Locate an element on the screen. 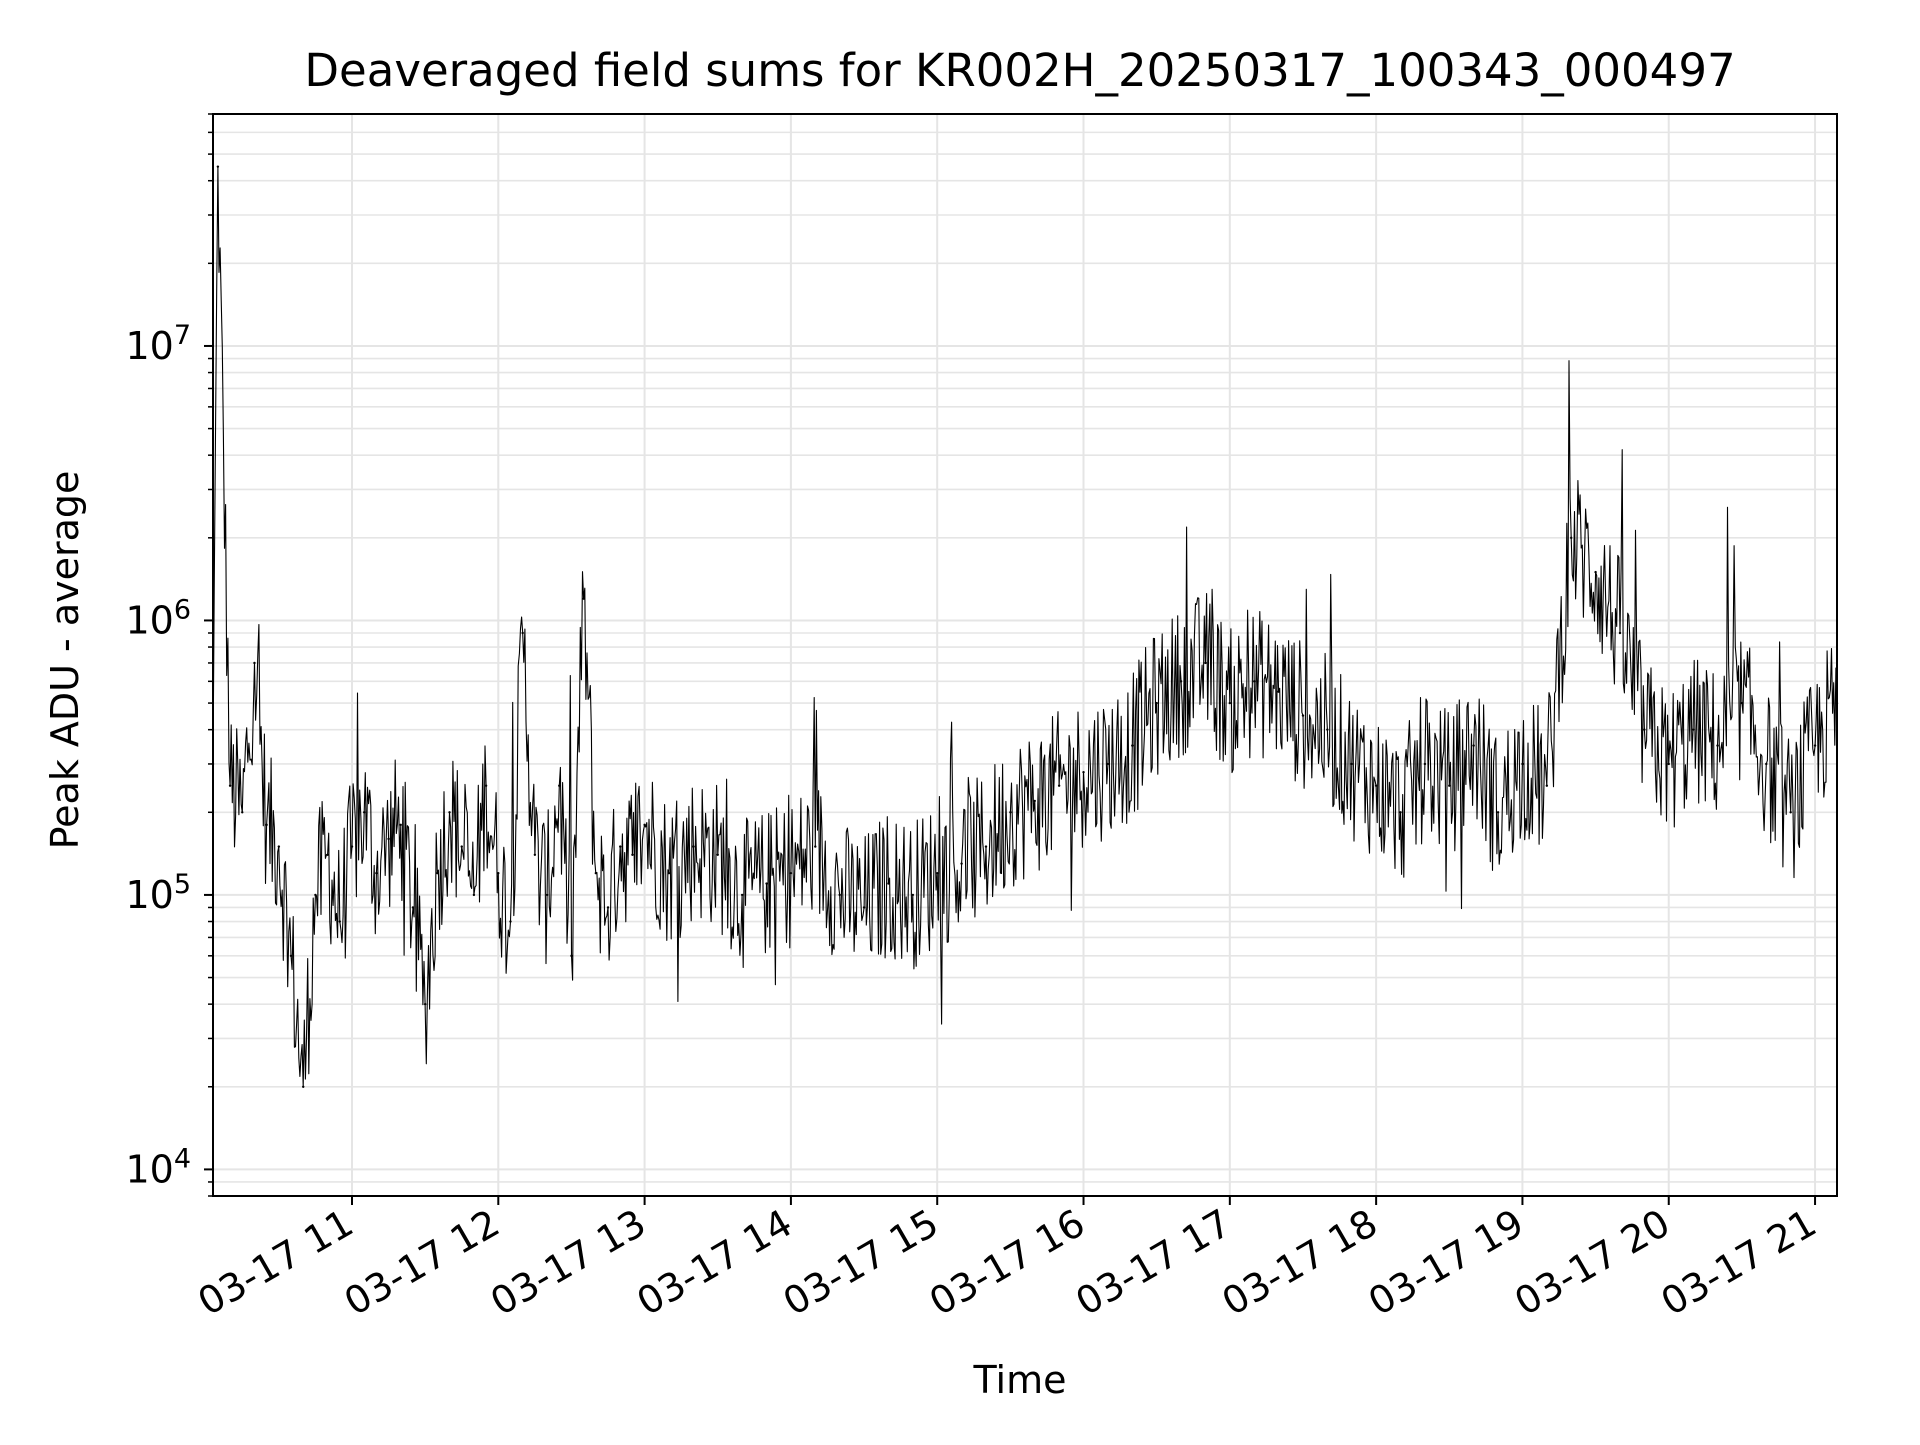 This screenshot has height=1445, width=1920. y-tick-label: 104 is located at coordinates (158, 1167).